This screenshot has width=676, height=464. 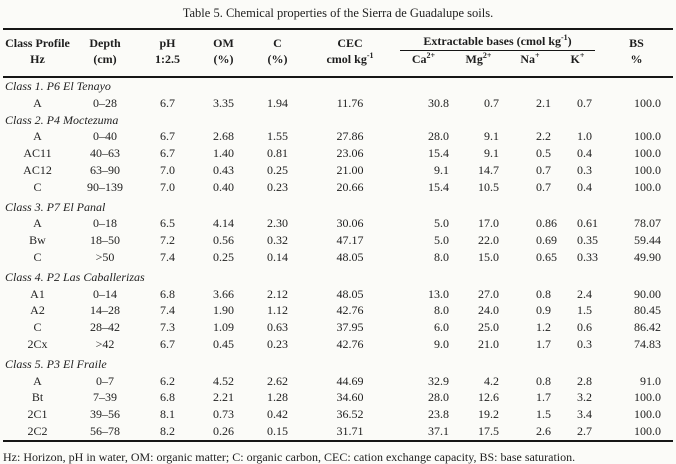 What do you see at coordinates (441, 223) in the screenshot?
I see `value-cell: 5.0` at bounding box center [441, 223].